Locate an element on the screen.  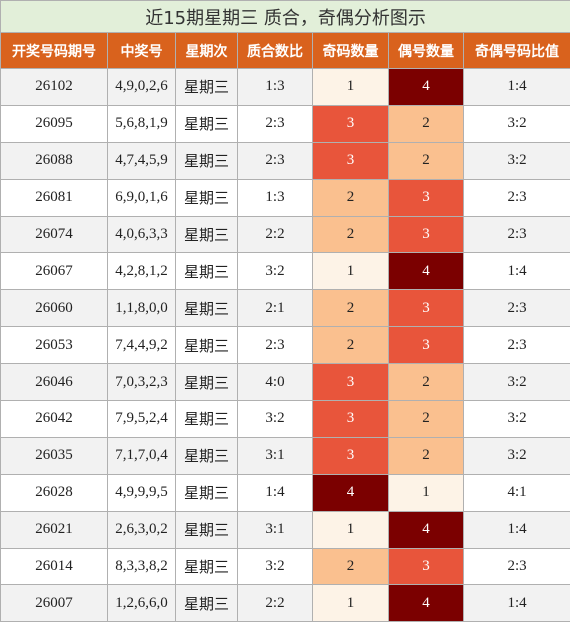
column-header: 质合数比 is located at coordinates (275, 50).